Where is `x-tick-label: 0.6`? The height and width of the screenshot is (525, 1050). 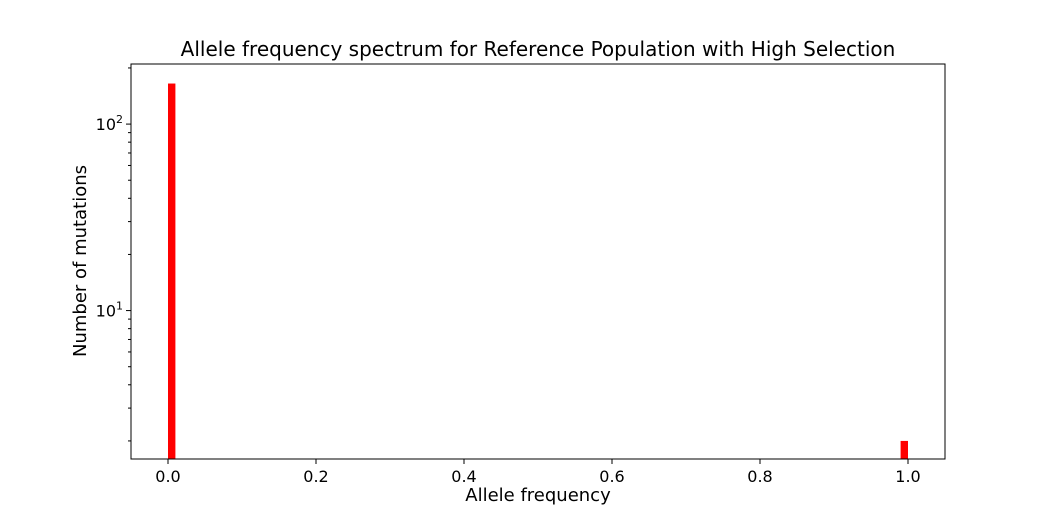
x-tick-label: 0.6 is located at coordinates (611, 476).